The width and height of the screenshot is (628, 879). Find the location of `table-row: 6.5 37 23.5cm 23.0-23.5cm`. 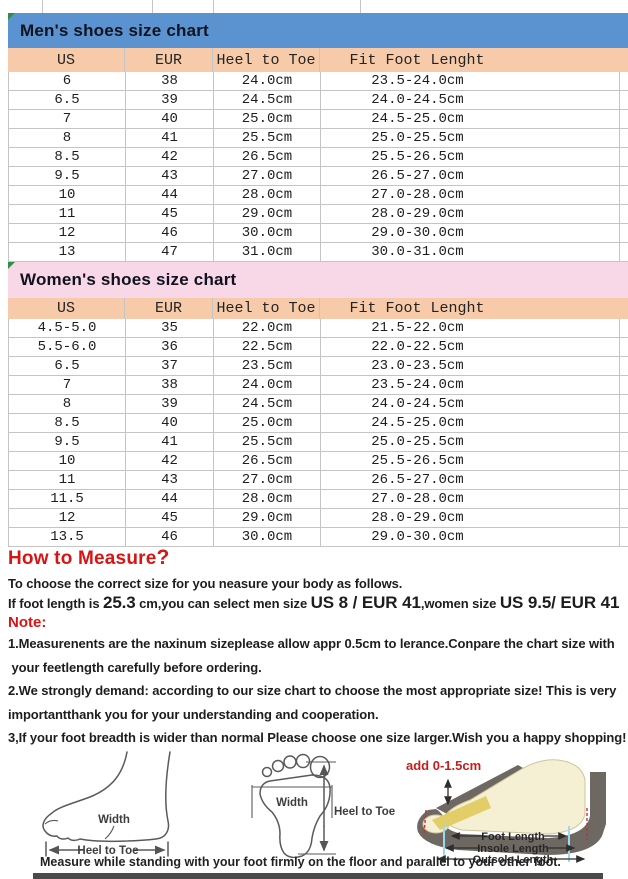

table-row: 6.5 37 23.5cm 23.0-23.5cm is located at coordinates (318, 366).